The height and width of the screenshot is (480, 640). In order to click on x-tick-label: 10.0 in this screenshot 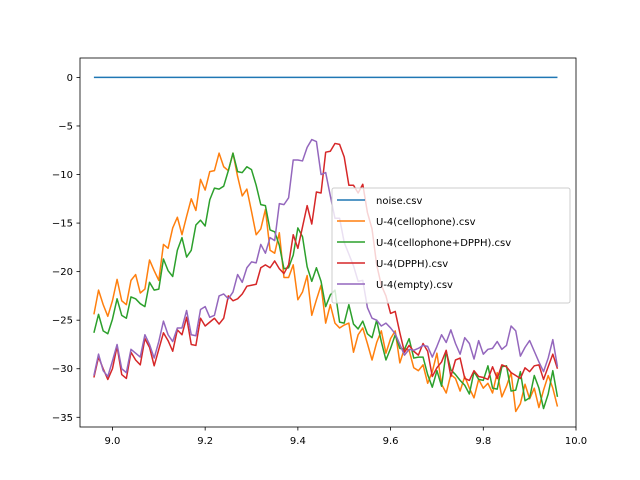, I will do `click(576, 441)`.